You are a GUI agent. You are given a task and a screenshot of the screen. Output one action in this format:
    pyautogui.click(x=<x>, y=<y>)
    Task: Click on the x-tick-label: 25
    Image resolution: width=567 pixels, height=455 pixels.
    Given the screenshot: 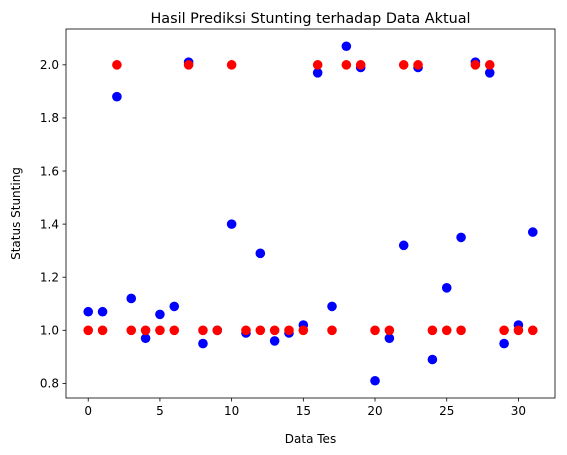 What is the action you would take?
    pyautogui.click(x=446, y=411)
    